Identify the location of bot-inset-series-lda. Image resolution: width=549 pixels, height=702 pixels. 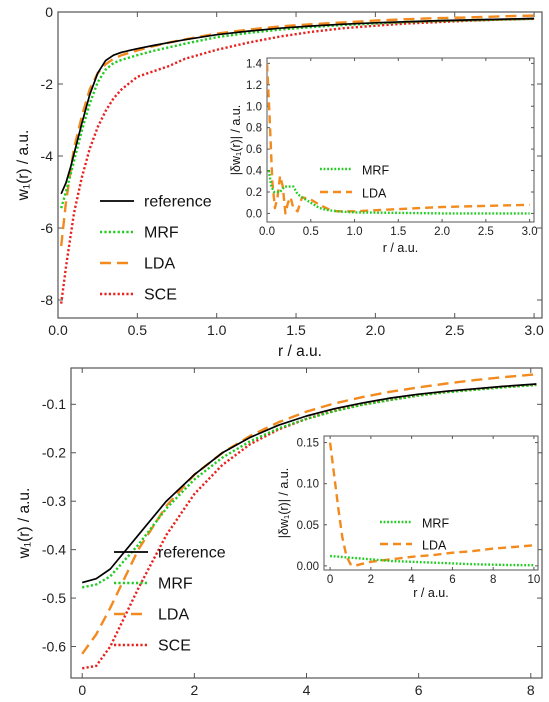
(431, 505).